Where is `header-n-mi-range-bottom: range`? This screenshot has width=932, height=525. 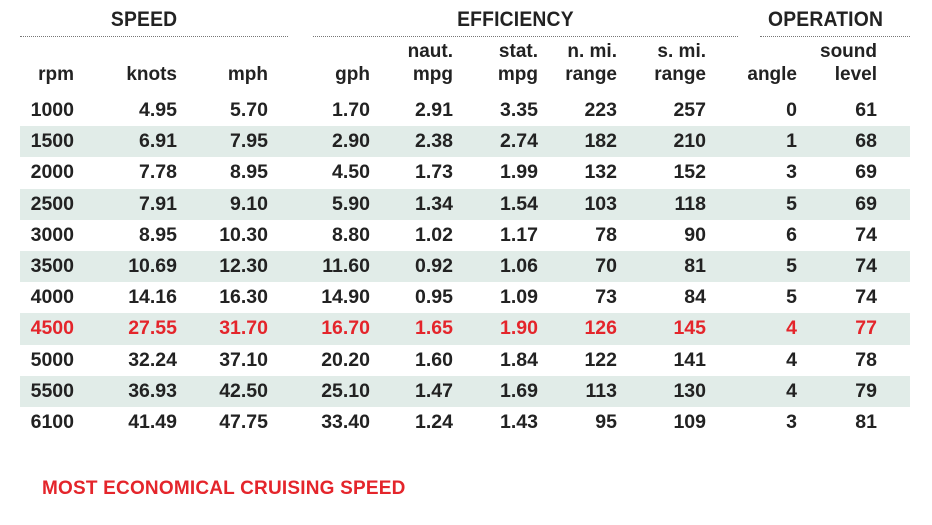 header-n-mi-range-bottom: range is located at coordinates (591, 74).